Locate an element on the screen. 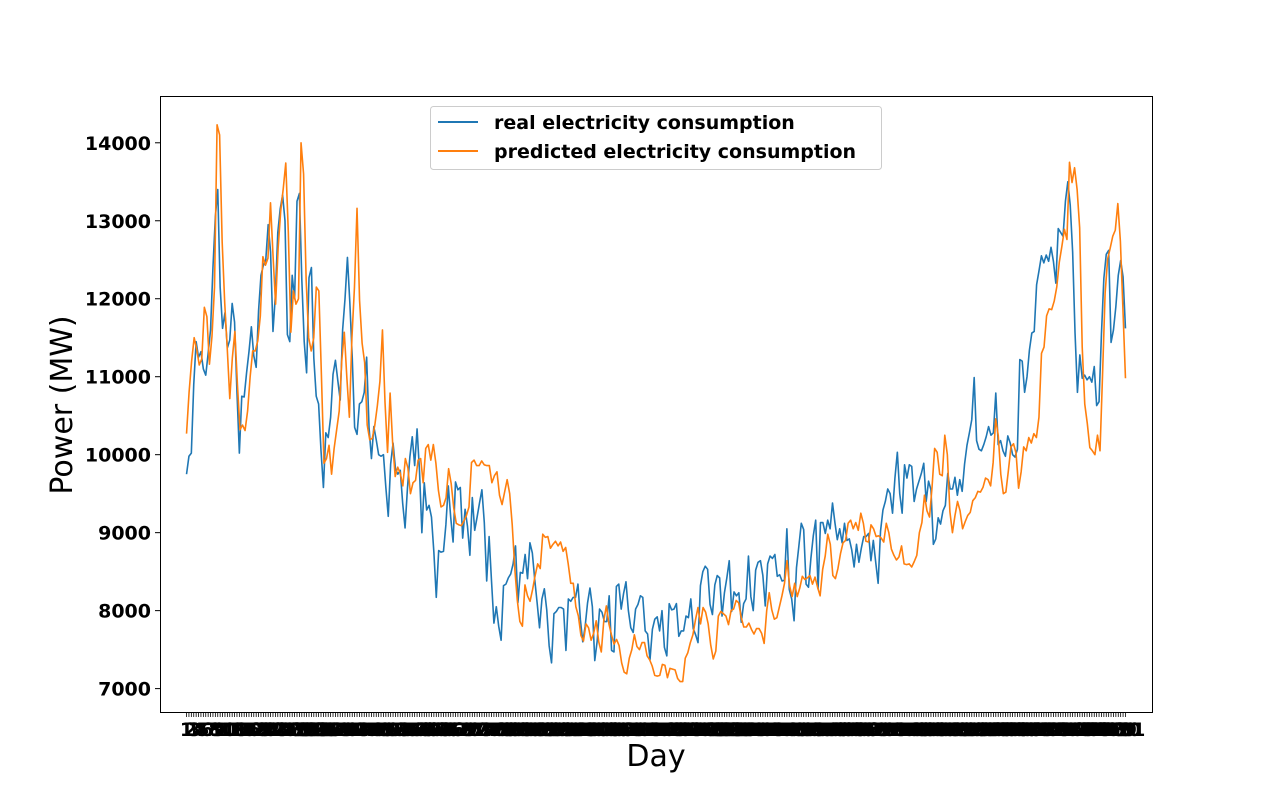  x-tick-label: 169 is located at coordinates (873, 730).